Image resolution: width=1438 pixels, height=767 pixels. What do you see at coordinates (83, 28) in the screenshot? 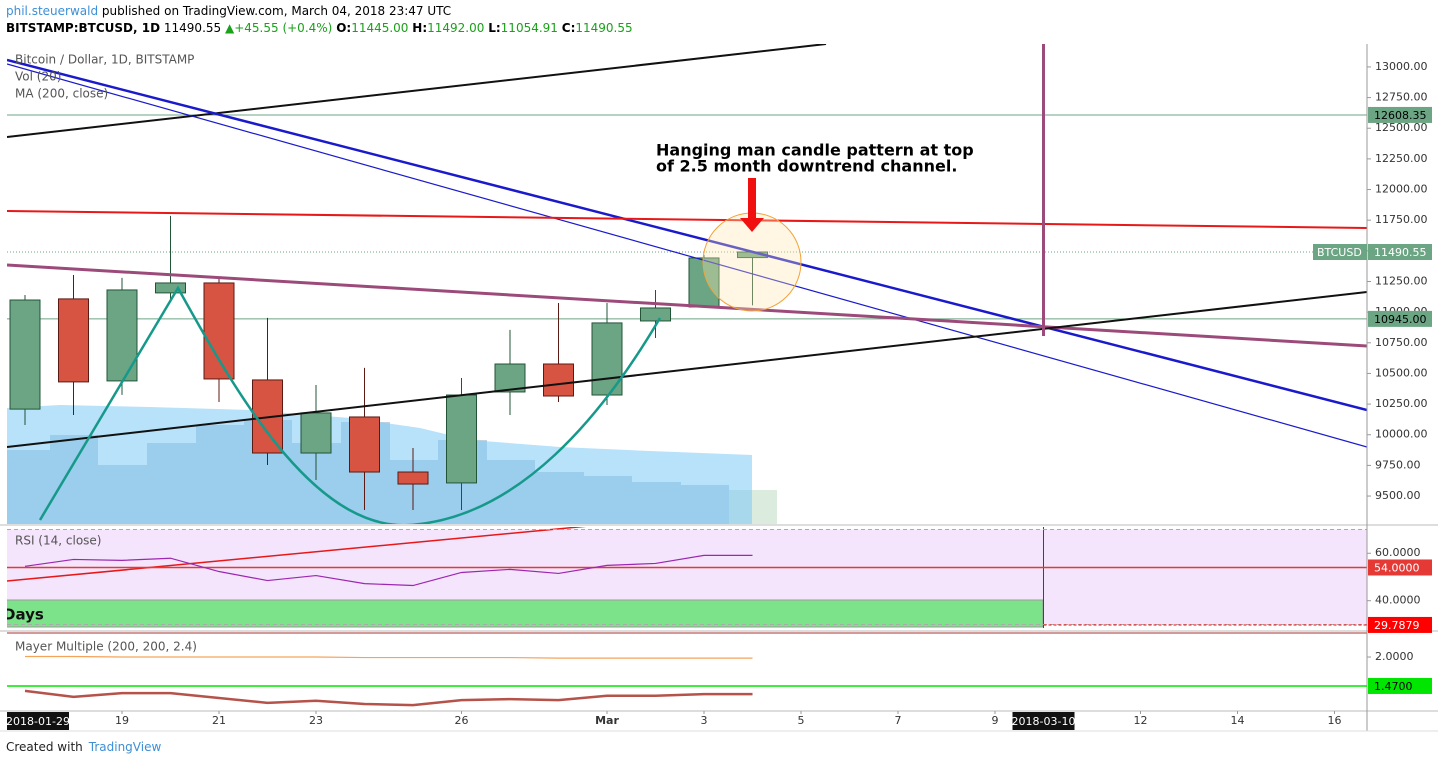
I see `symbol: BITSTAMP:BTCUSD, 1D` at bounding box center [83, 28].